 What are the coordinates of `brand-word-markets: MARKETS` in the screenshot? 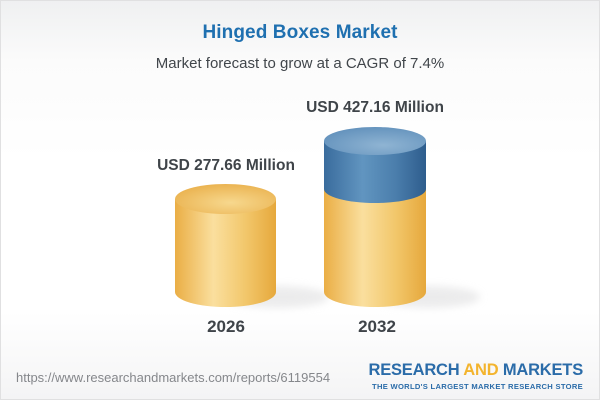 It's located at (542, 370).